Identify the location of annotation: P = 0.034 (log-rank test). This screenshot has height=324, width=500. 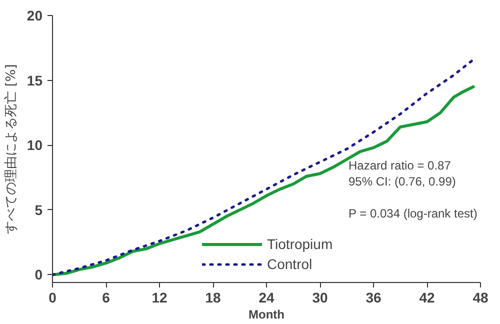
(413, 213).